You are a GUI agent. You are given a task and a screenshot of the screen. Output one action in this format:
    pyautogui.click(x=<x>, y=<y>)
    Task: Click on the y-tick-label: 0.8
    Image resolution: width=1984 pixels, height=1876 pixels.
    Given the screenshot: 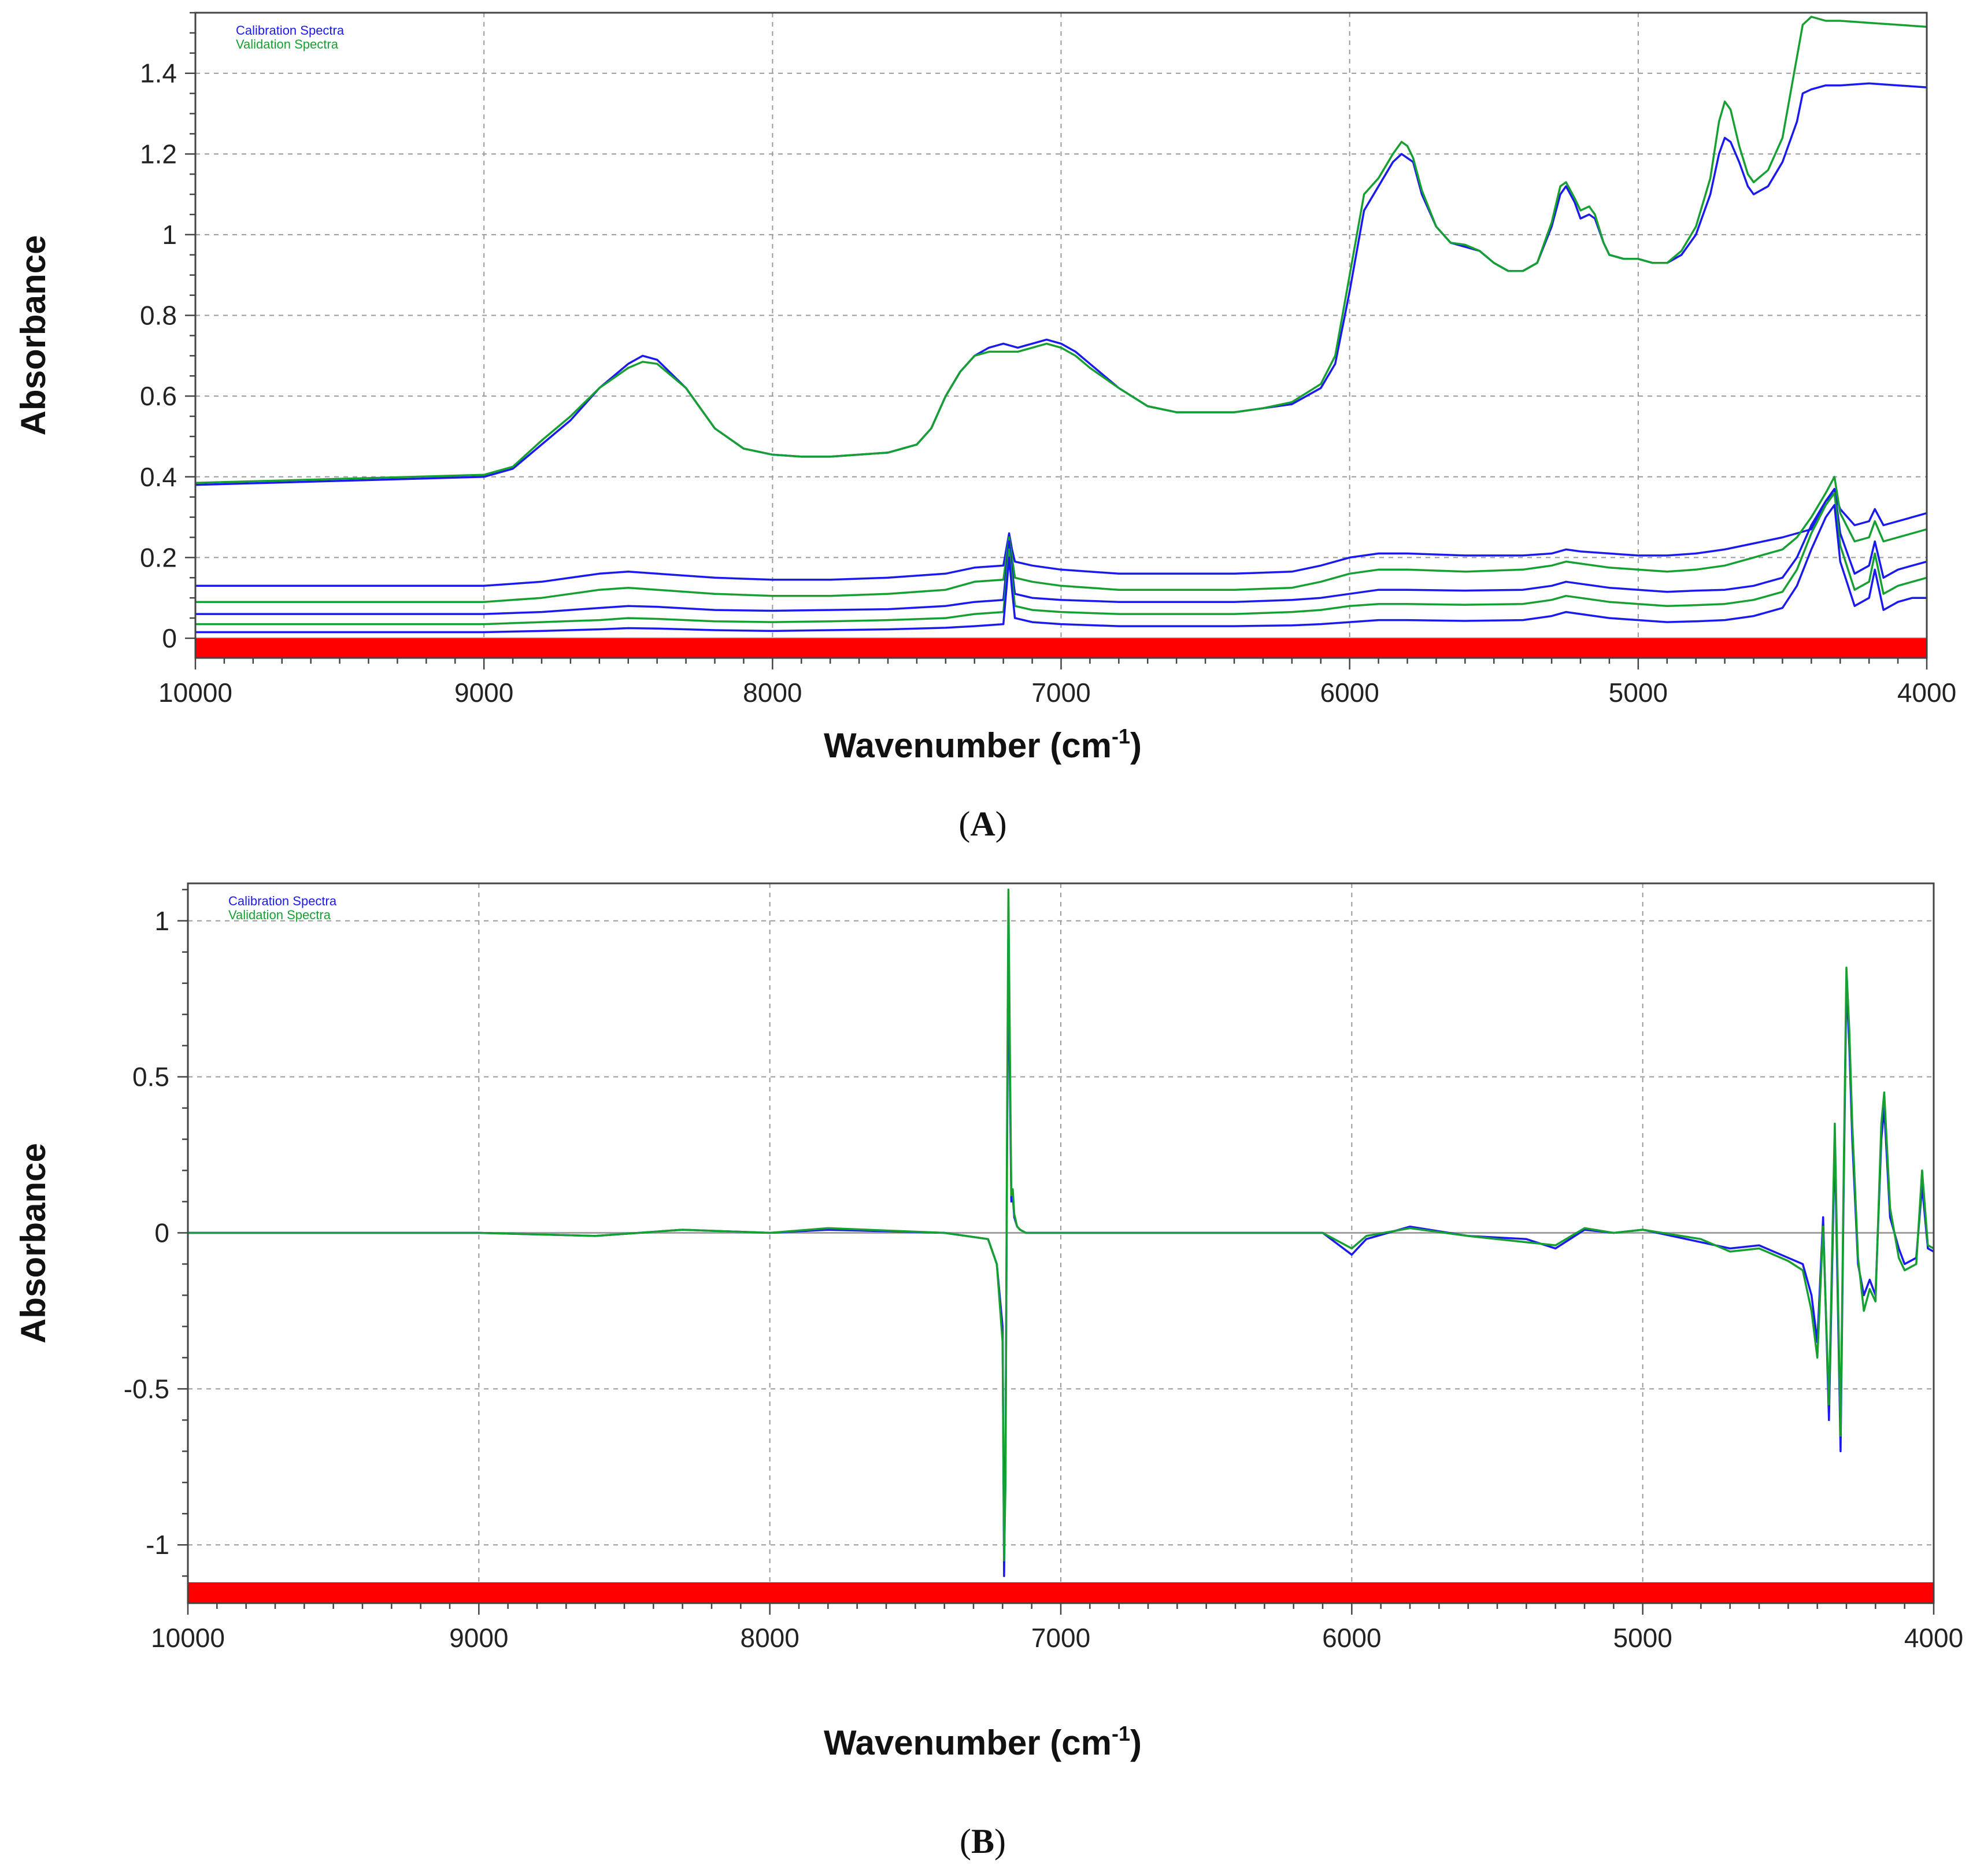 What is the action you would take?
    pyautogui.click(x=158, y=316)
    